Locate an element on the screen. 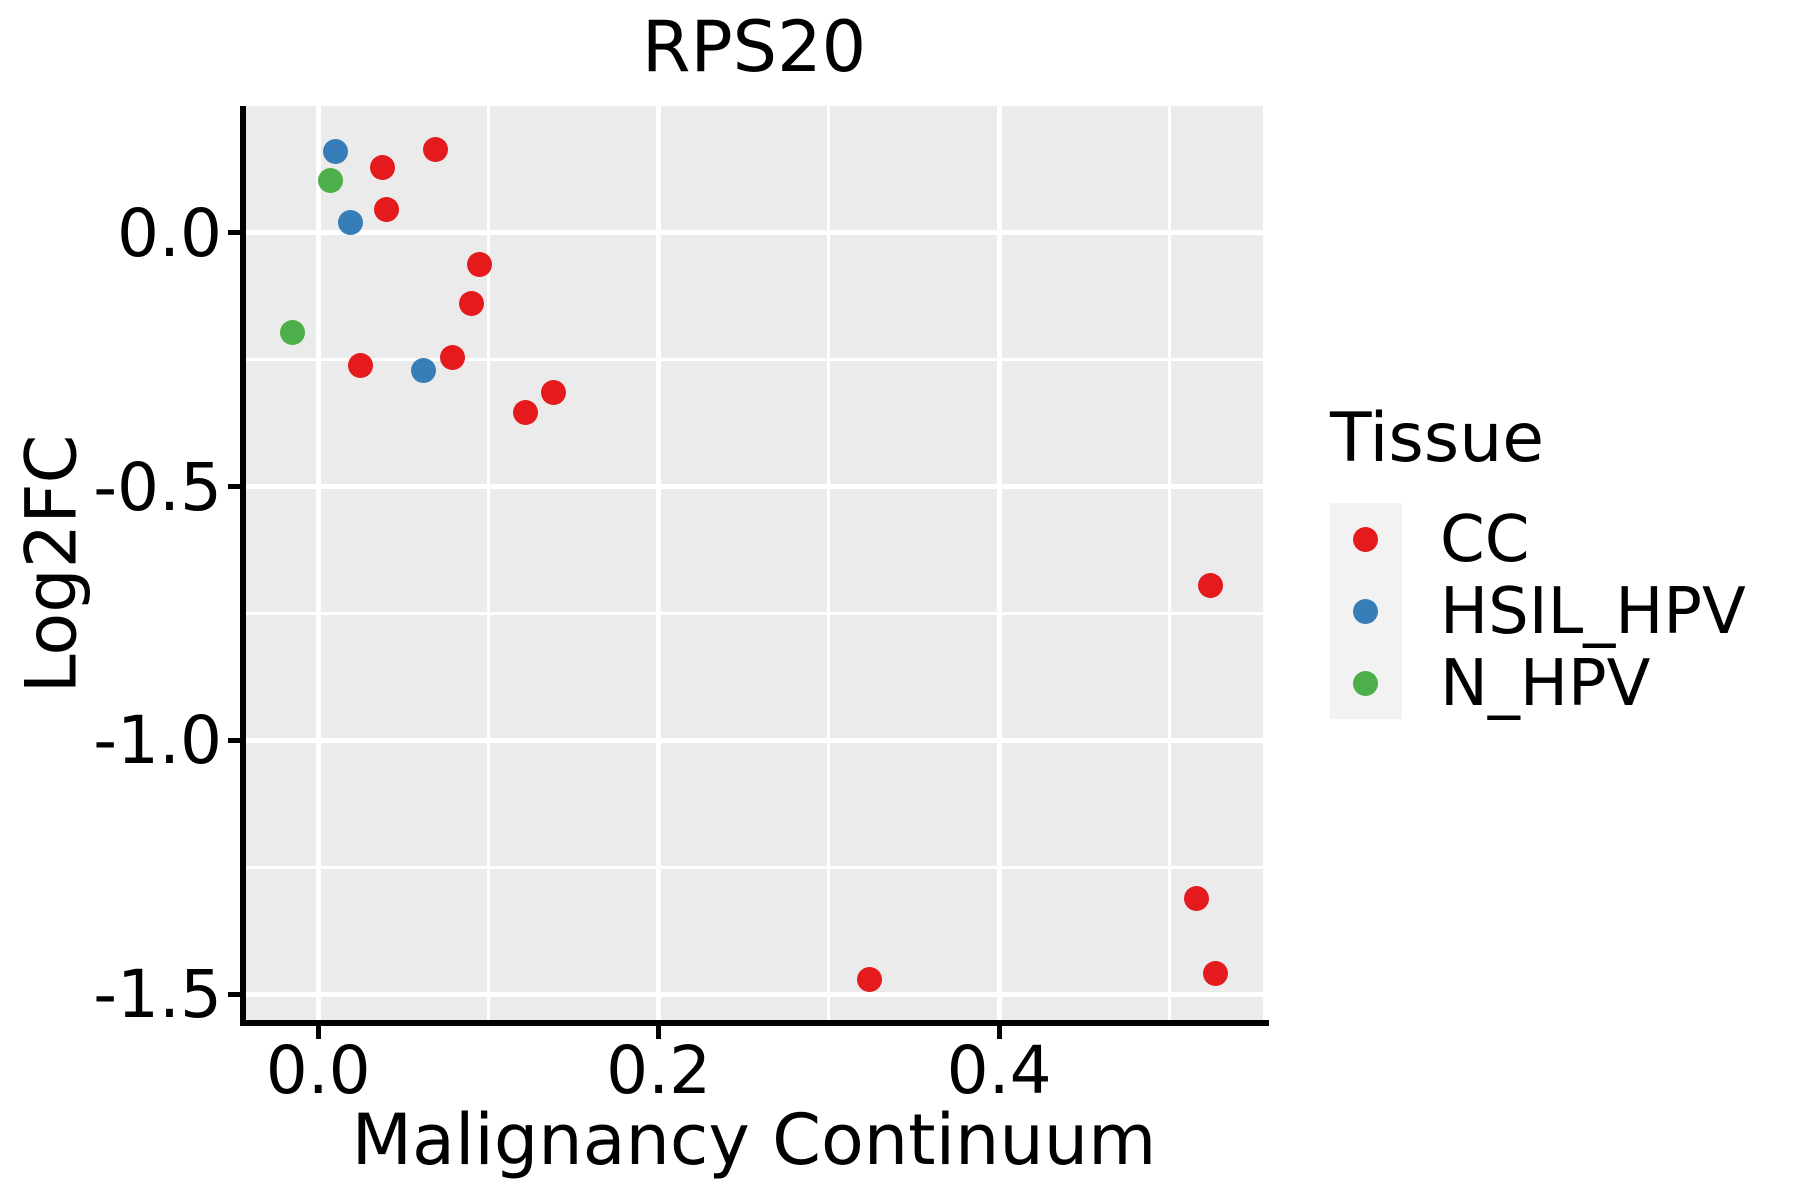  chart-title: RPS20 is located at coordinates (754, 47).